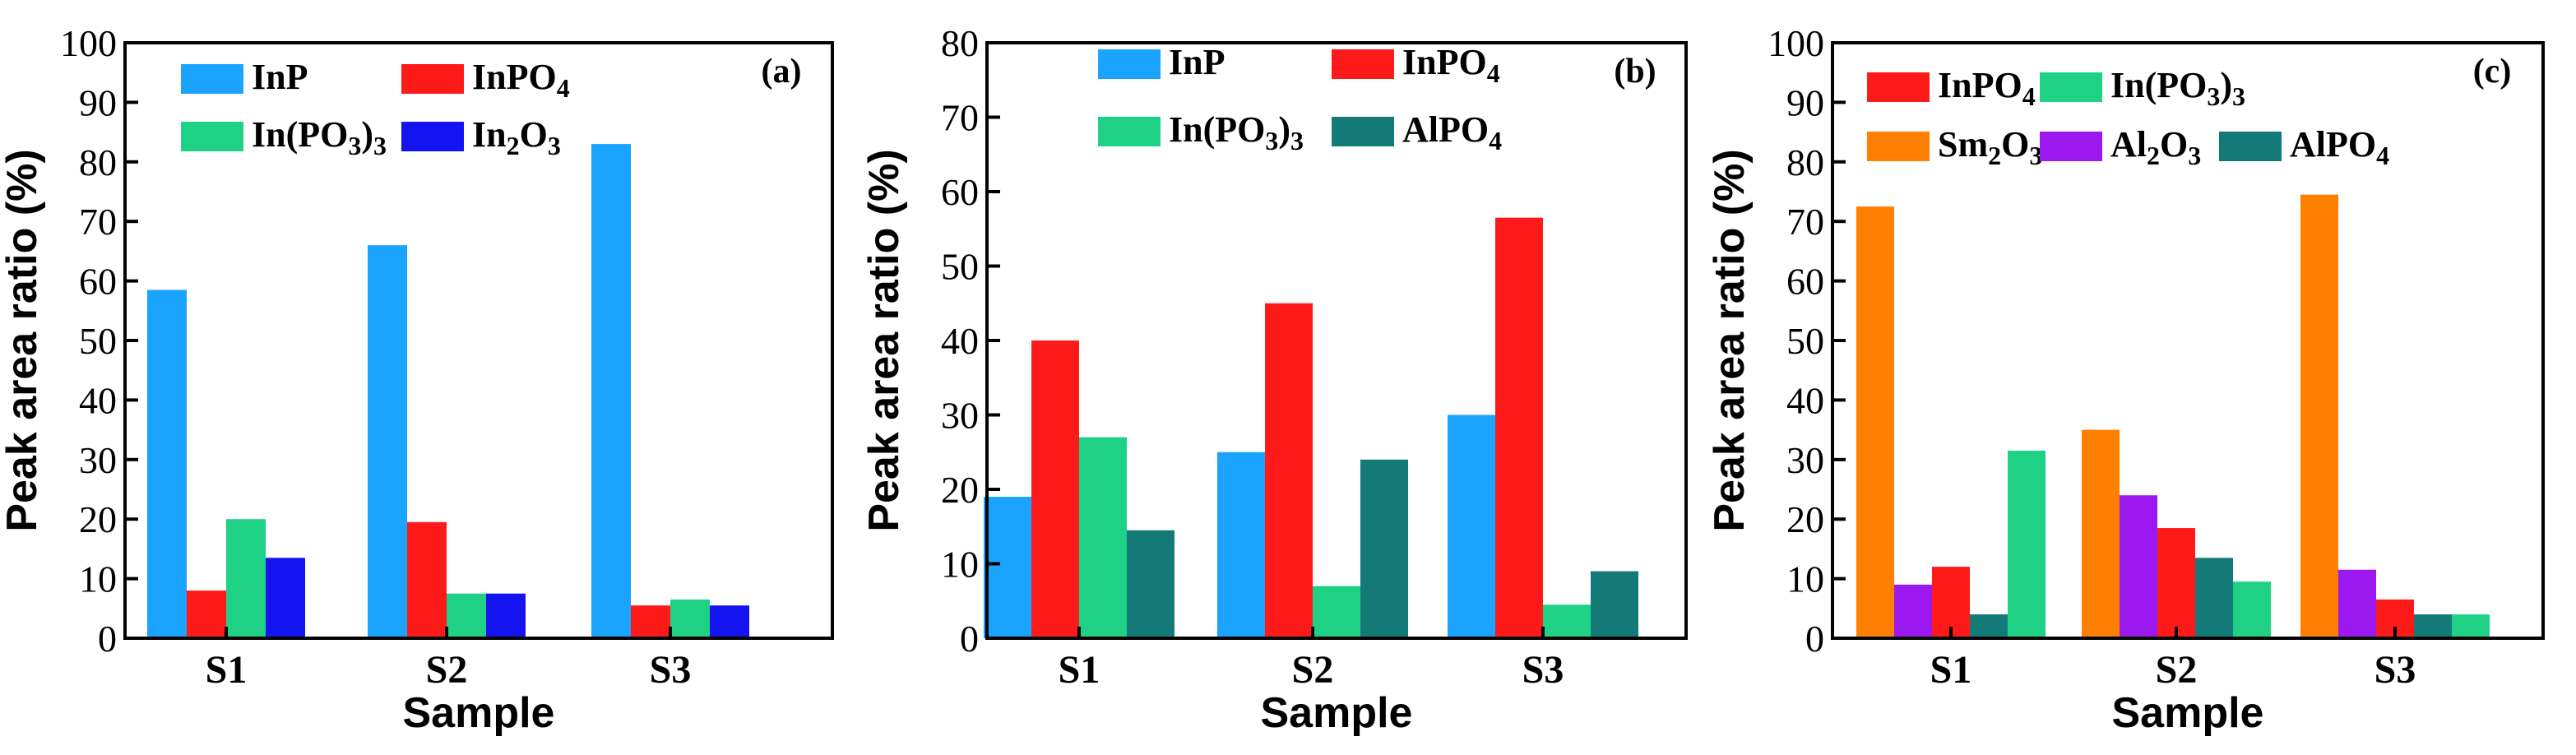 The image size is (2576, 755). Describe the element at coordinates (1567, 621) in the screenshot. I see `bar-s3-inpo33` at that location.